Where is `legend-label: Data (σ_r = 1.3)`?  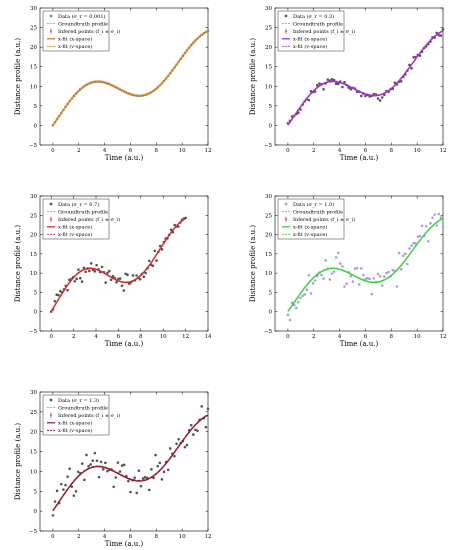
legend-label: Data (σ_r = 1.3) is located at coordinates (78, 400).